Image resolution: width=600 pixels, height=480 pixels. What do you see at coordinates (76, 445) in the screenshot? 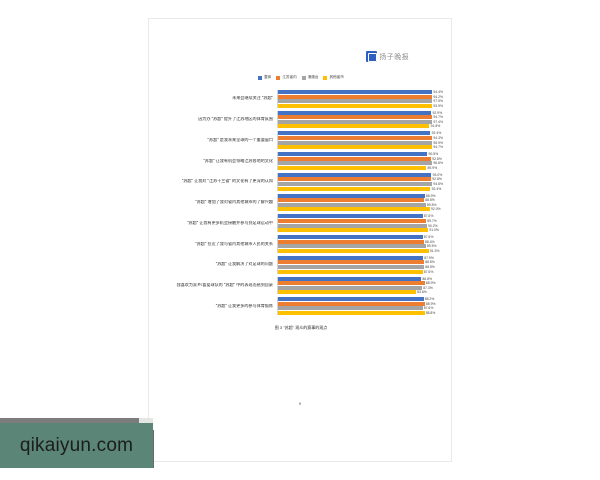
I see `site-watermark: qikaiyun.com` at bounding box center [76, 445].